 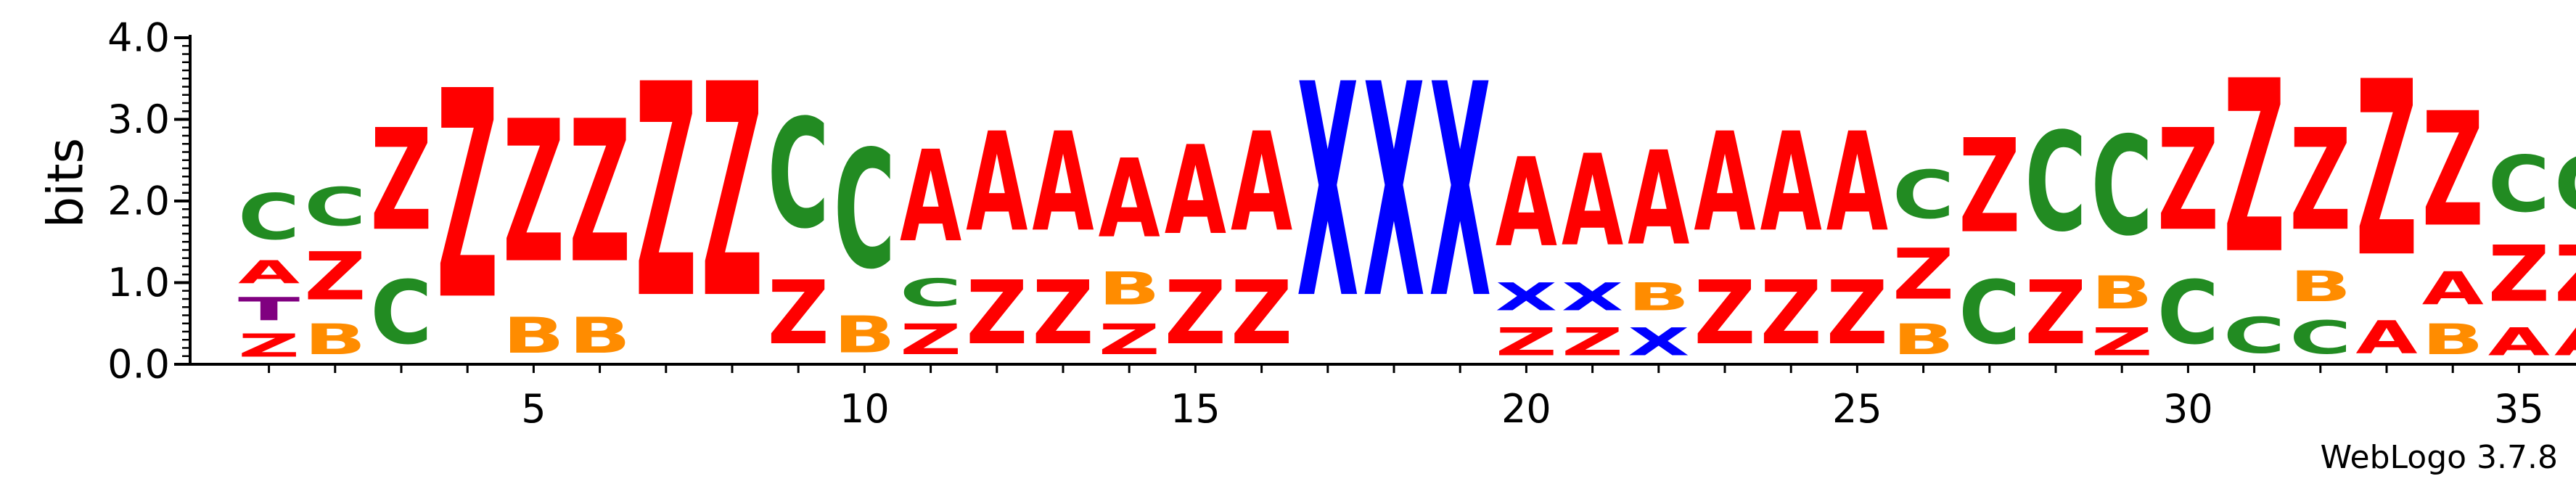 I want to click on logo-letter-b-pos-26: B, so click(x=1923, y=339).